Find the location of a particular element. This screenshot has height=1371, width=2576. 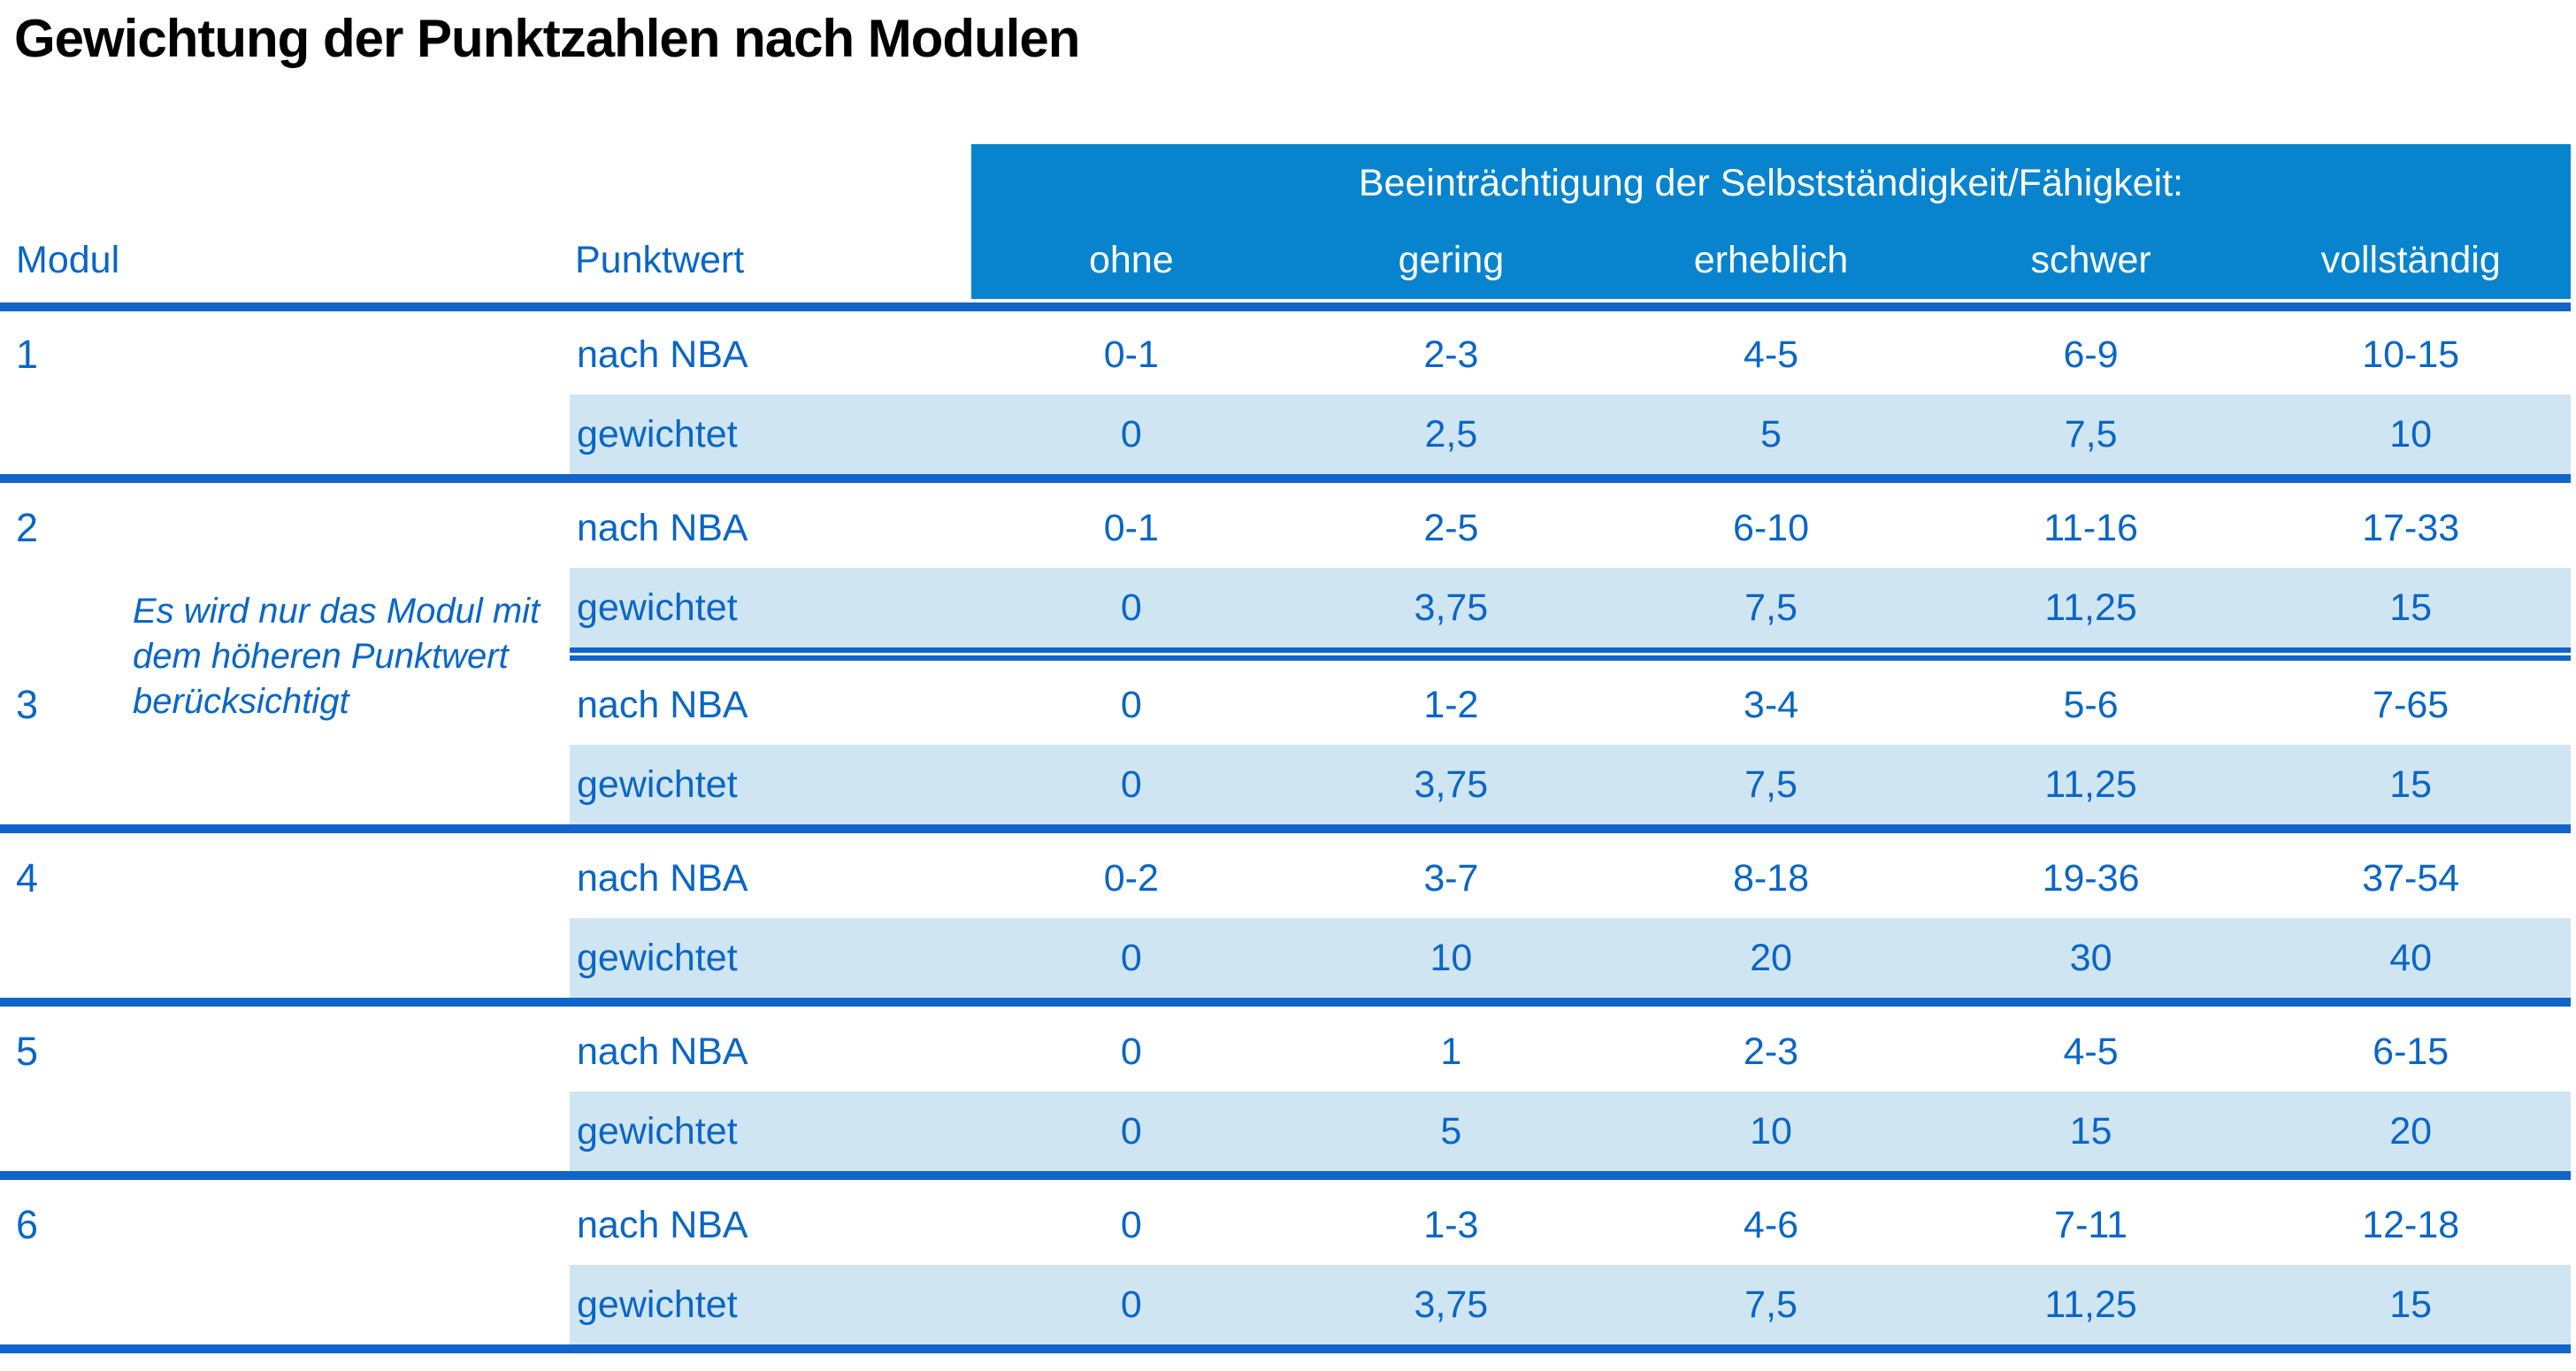

module-number: 5 is located at coordinates (27, 1051).